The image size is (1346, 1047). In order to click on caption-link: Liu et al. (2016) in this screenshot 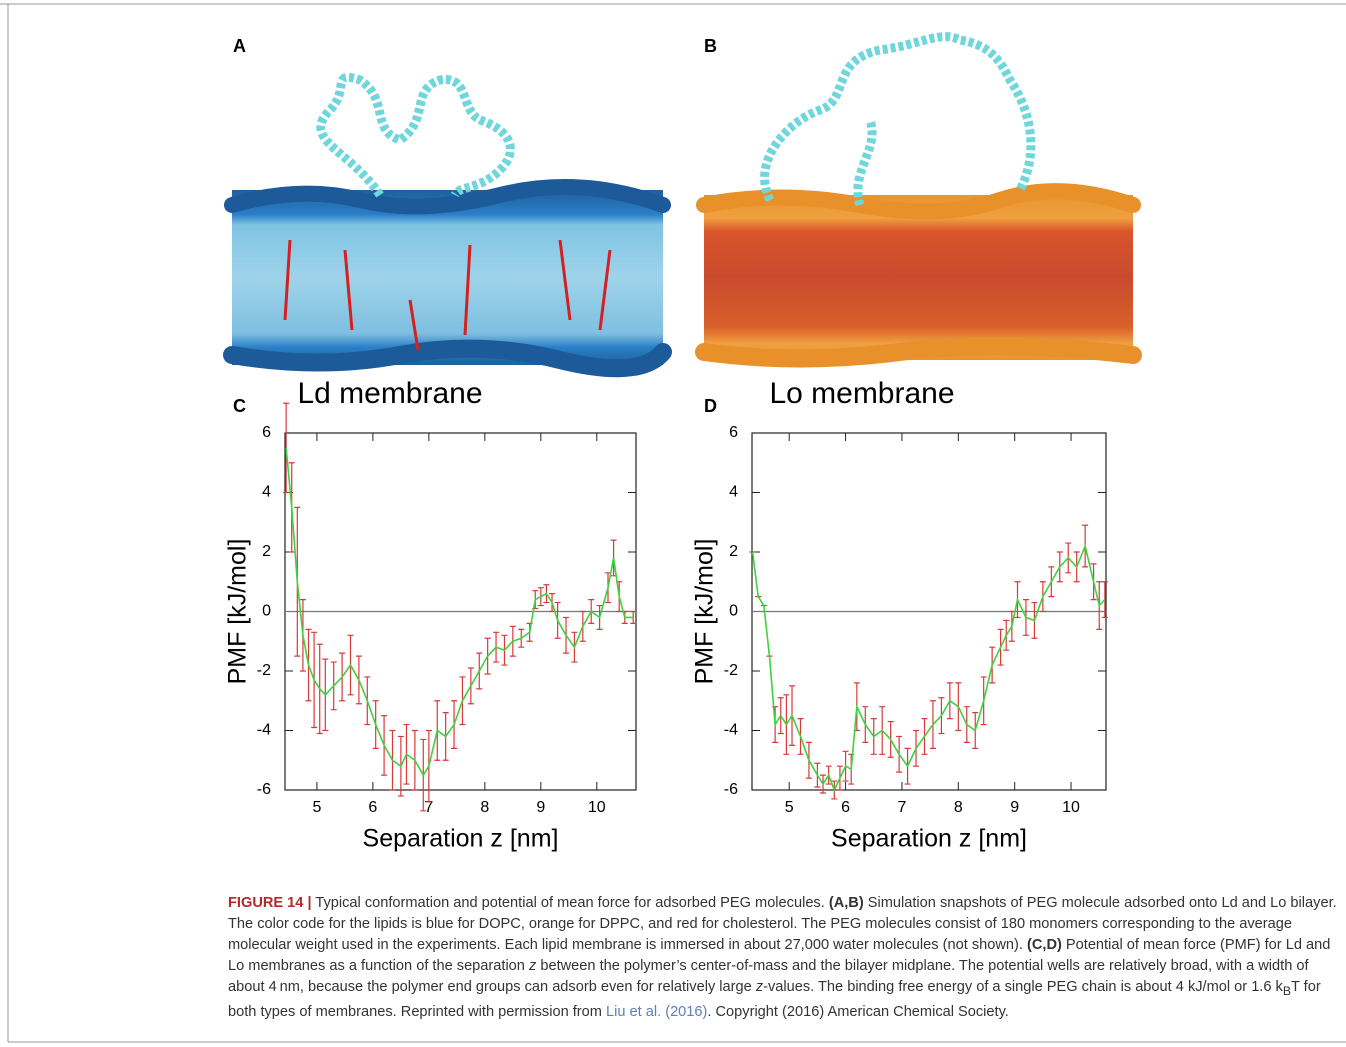, I will do `click(656, 1011)`.